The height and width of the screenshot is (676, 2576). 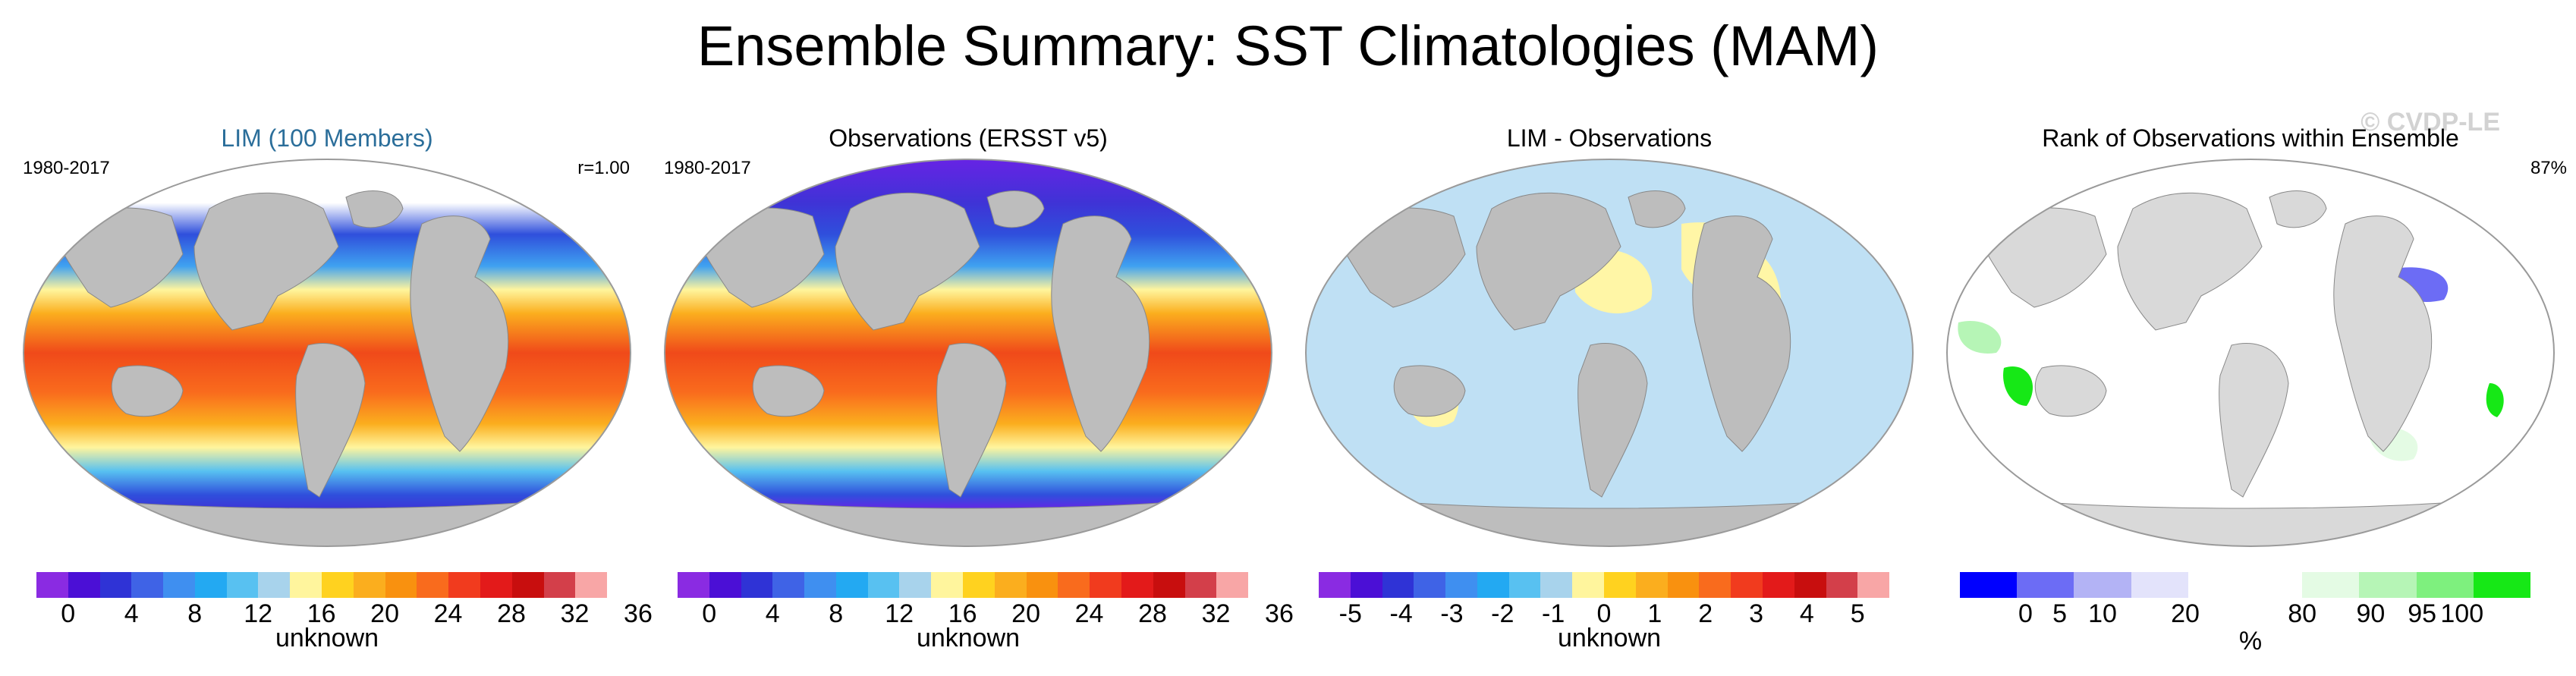 What do you see at coordinates (1654, 613) in the screenshot?
I see `tick-label: 1` at bounding box center [1654, 613].